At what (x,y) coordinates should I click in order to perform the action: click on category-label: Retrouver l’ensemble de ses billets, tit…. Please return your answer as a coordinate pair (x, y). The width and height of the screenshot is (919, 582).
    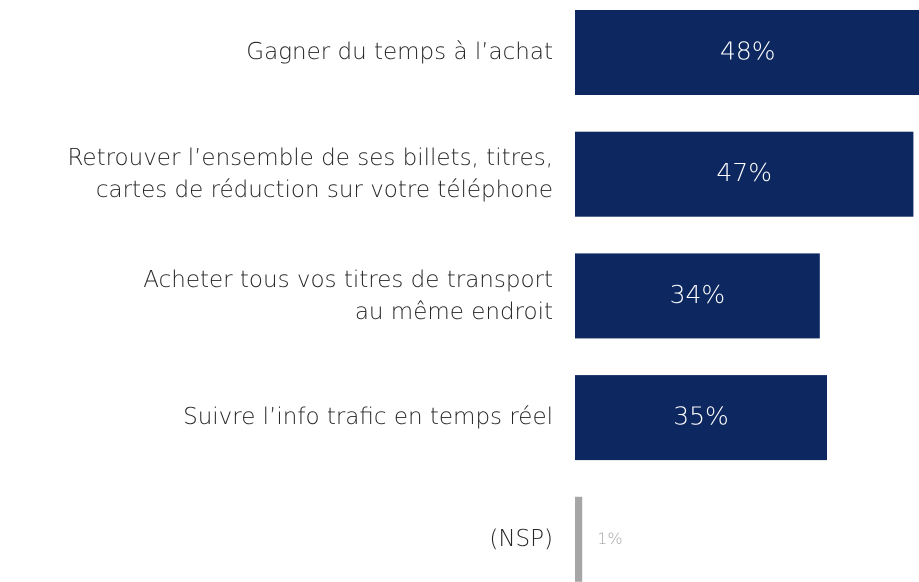
    Looking at the image, I should click on (310, 174).